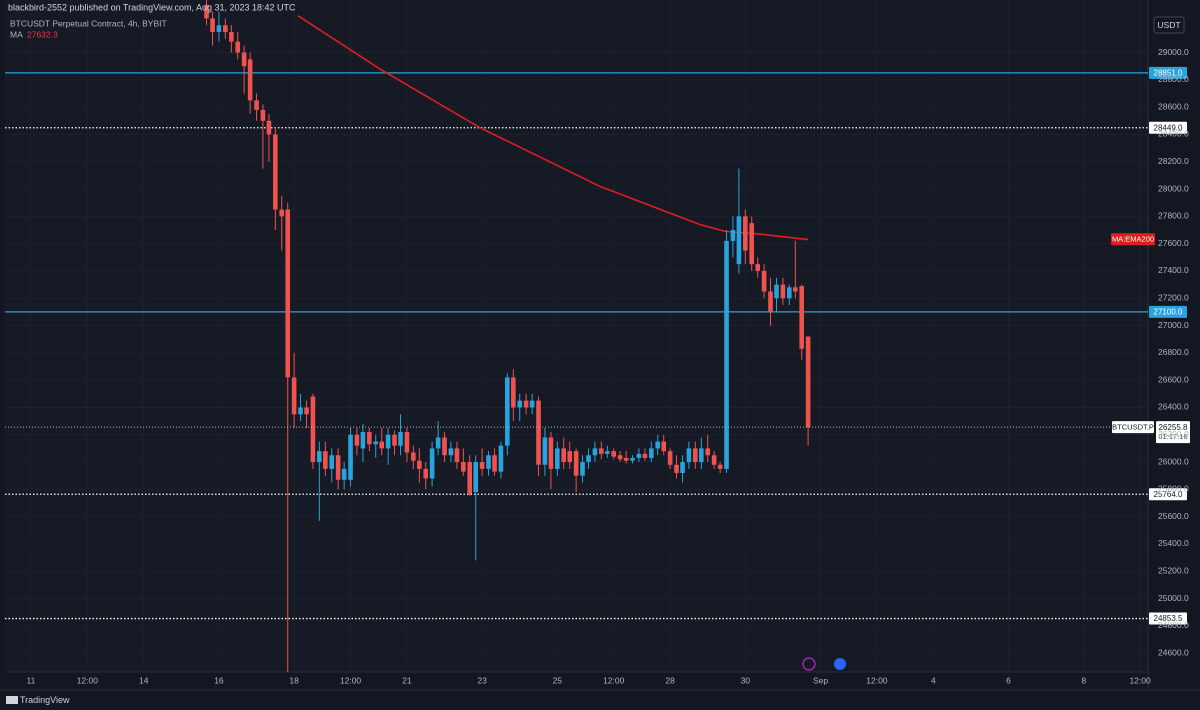 Image resolution: width=1200 pixels, height=710 pixels. Describe the element at coordinates (1172, 436) in the screenshot. I see `countdown-label: 01:17:16` at that location.